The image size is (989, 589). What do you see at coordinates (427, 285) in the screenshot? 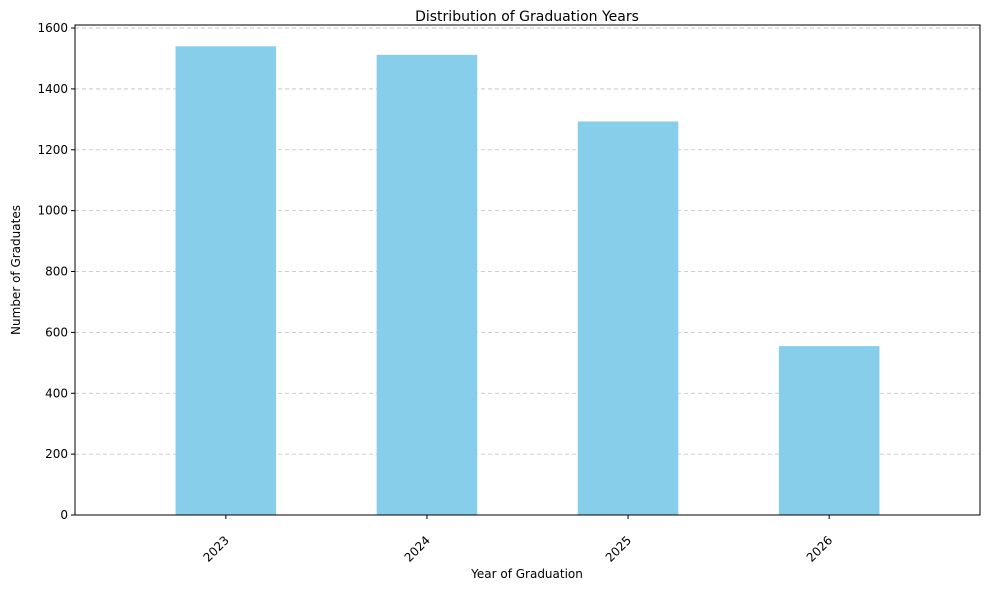
I see `bar-2024` at bounding box center [427, 285].